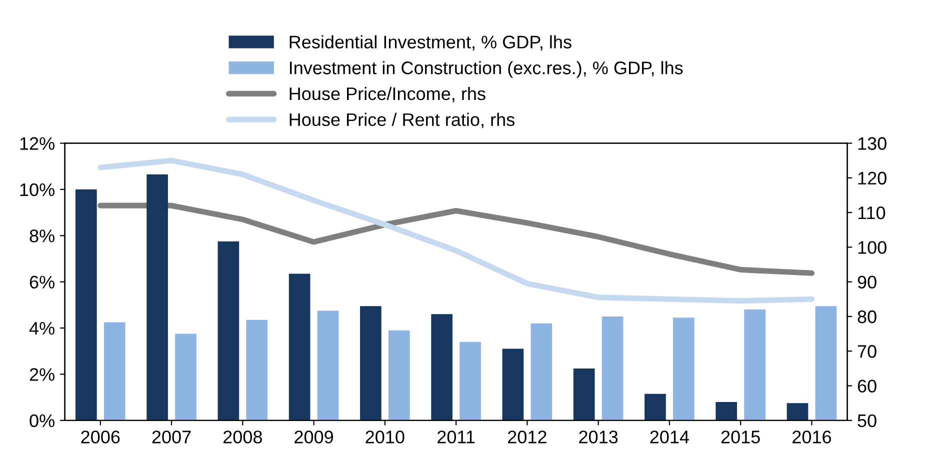 Image resolution: width=926 pixels, height=462 pixels. Describe the element at coordinates (527, 437) in the screenshot. I see `x-tick-label: 2012` at that location.